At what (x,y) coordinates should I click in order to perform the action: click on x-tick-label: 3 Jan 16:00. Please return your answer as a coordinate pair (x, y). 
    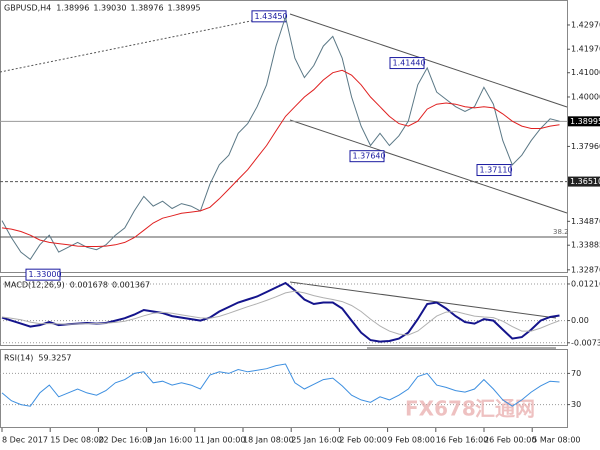
    Looking at the image, I should click on (170, 440).